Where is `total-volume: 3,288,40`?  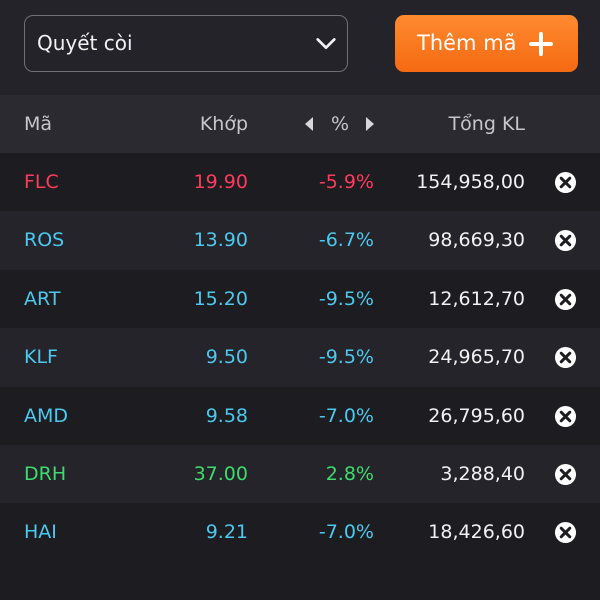
total-volume: 3,288,40 is located at coordinates (482, 473).